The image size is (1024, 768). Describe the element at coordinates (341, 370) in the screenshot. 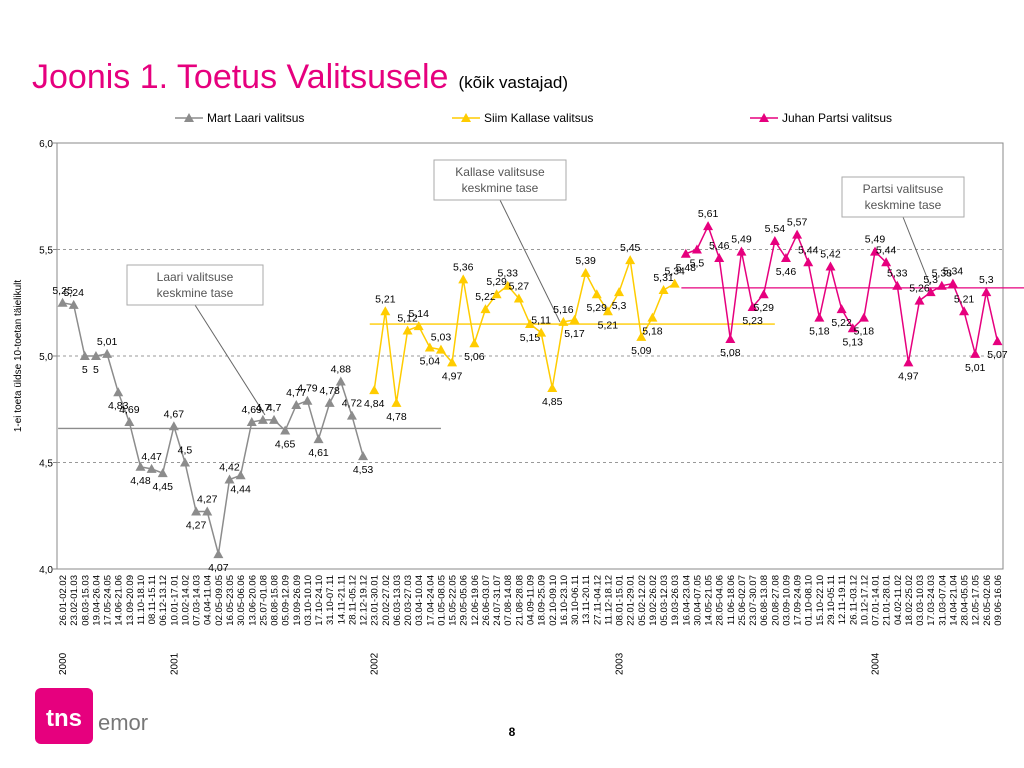

I see `data-label: 4,88` at that location.